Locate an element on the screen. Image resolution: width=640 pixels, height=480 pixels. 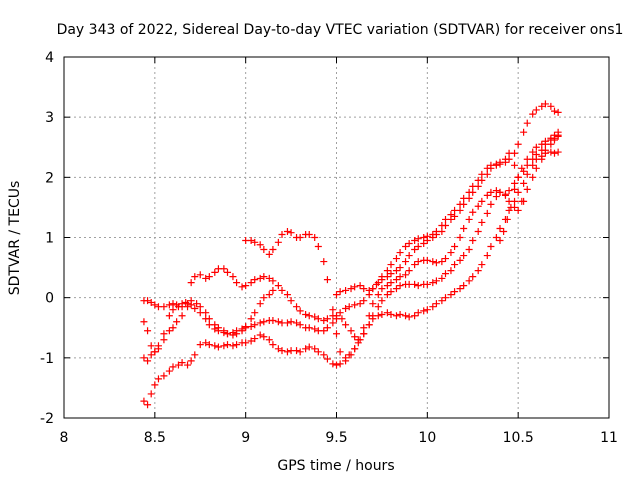
y-tick-label: -2 is located at coordinates (47, 419).